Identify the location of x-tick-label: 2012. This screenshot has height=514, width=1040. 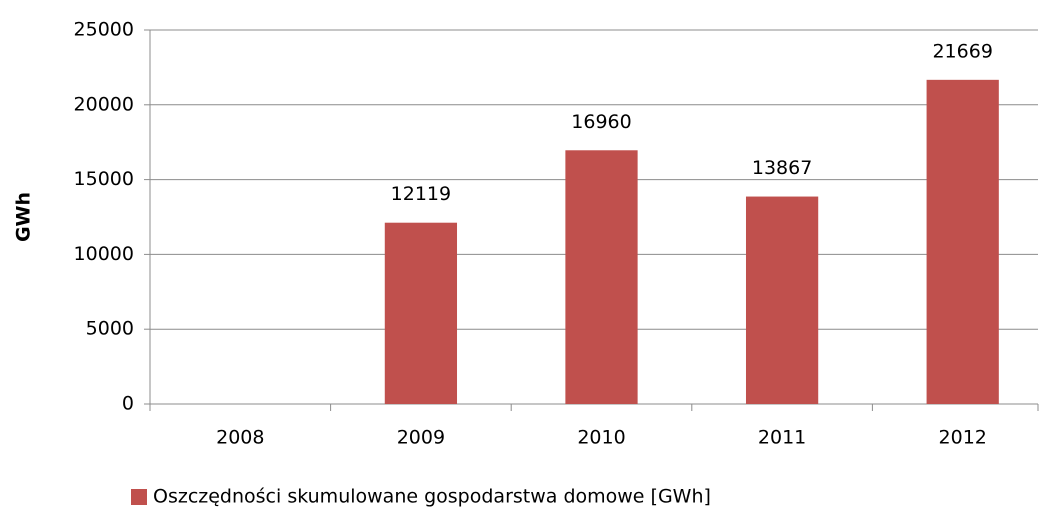
(963, 438).